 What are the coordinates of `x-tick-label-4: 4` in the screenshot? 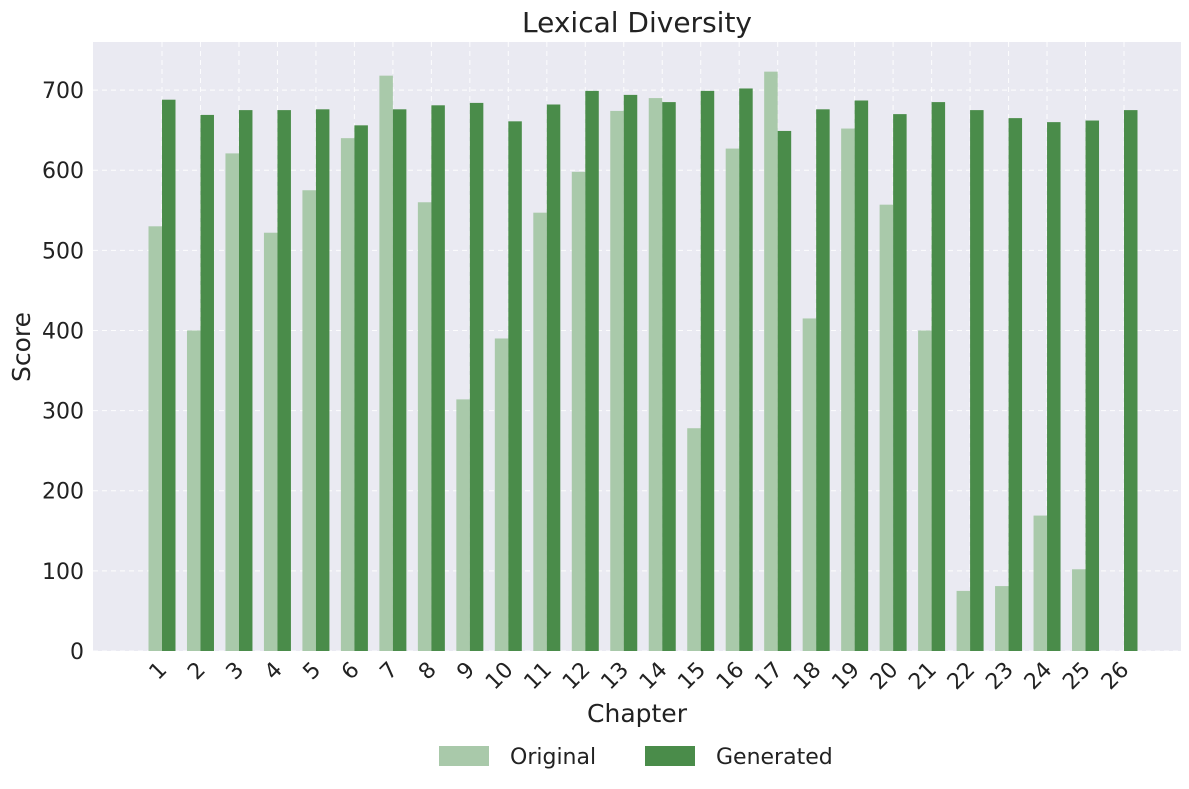 It's located at (274, 672).